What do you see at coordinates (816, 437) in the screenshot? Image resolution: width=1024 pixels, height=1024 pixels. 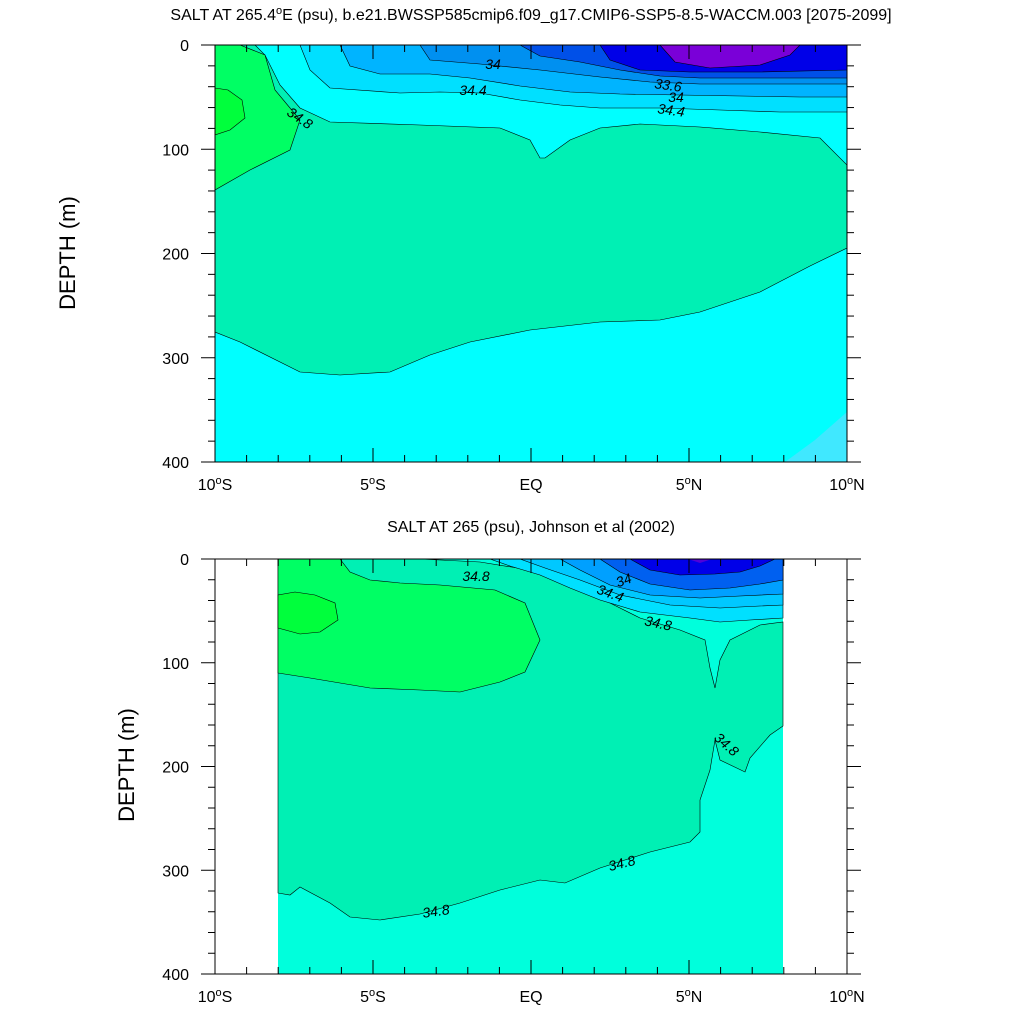 I see `salinity-fill-deep-fresh` at bounding box center [816, 437].